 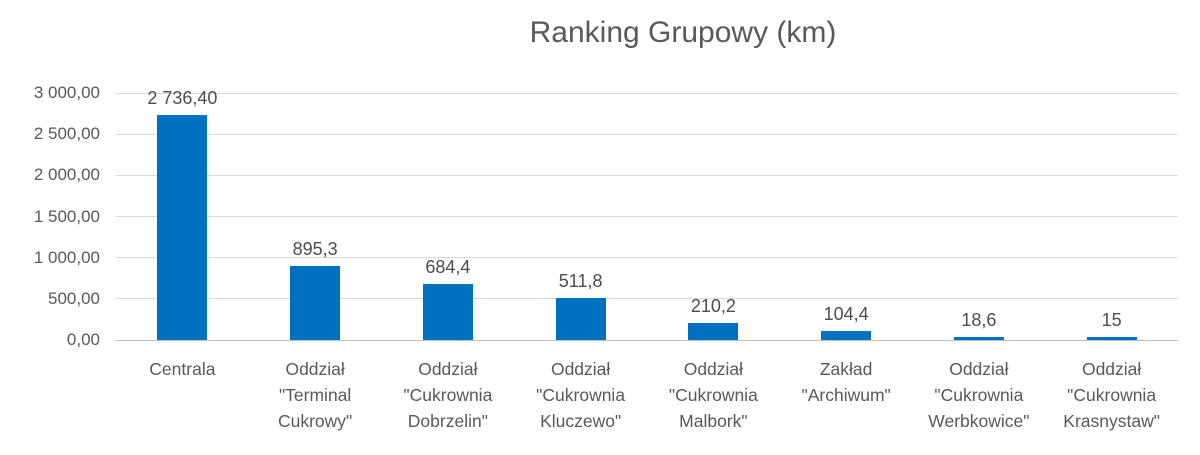 I want to click on category-label: Oddział "Terminal Cukrowy", so click(x=315, y=395).